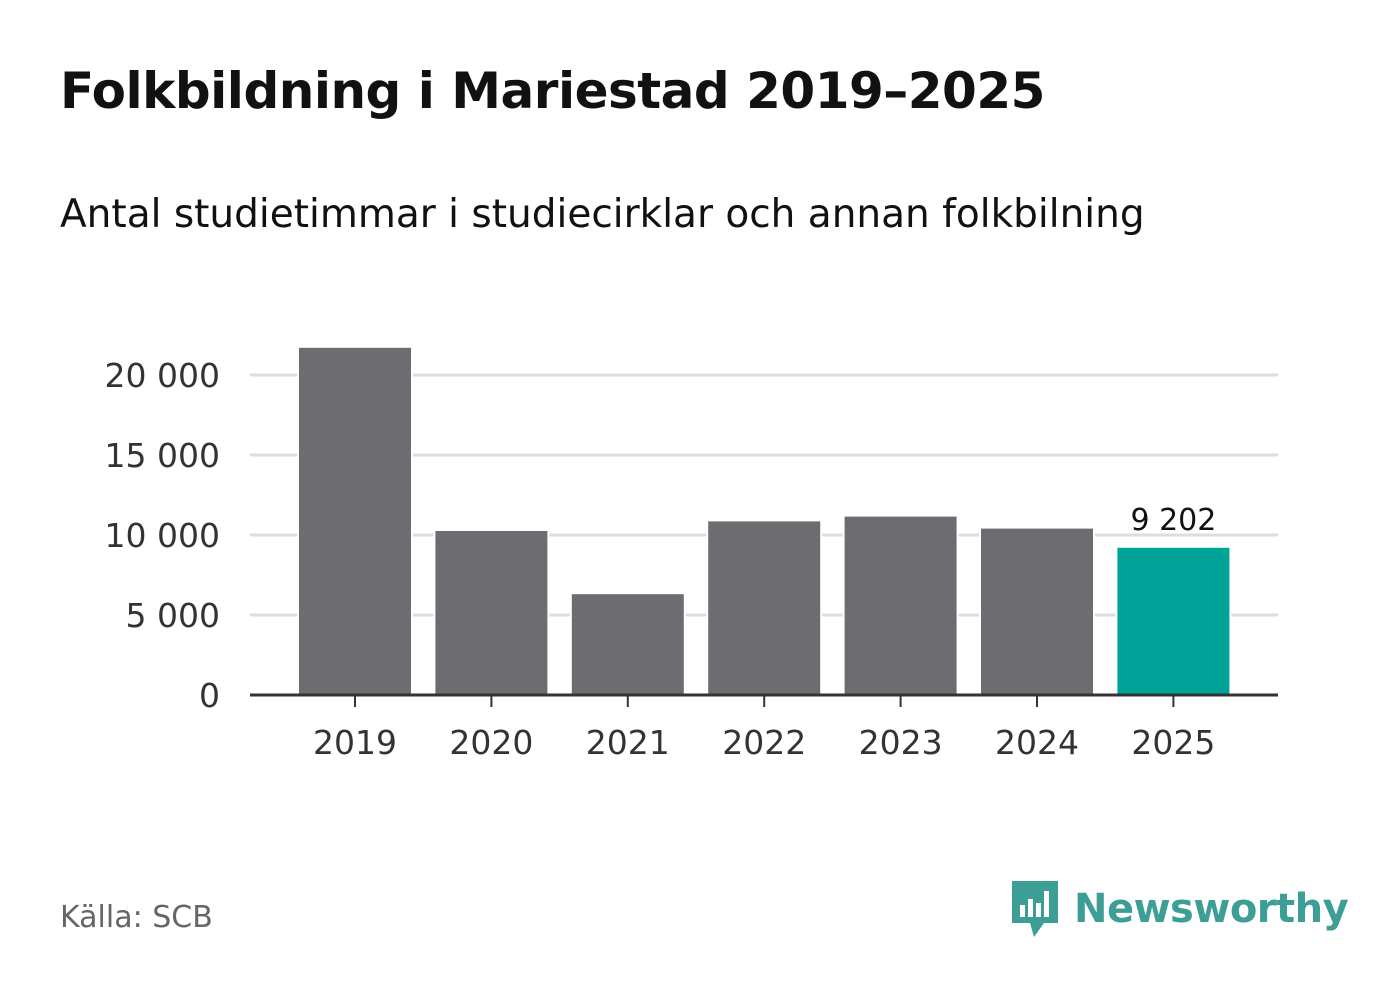 This screenshot has height=999, width=1382. What do you see at coordinates (1211, 909) in the screenshot?
I see `newsworthy-logo-text: Newsworthy` at bounding box center [1211, 909].